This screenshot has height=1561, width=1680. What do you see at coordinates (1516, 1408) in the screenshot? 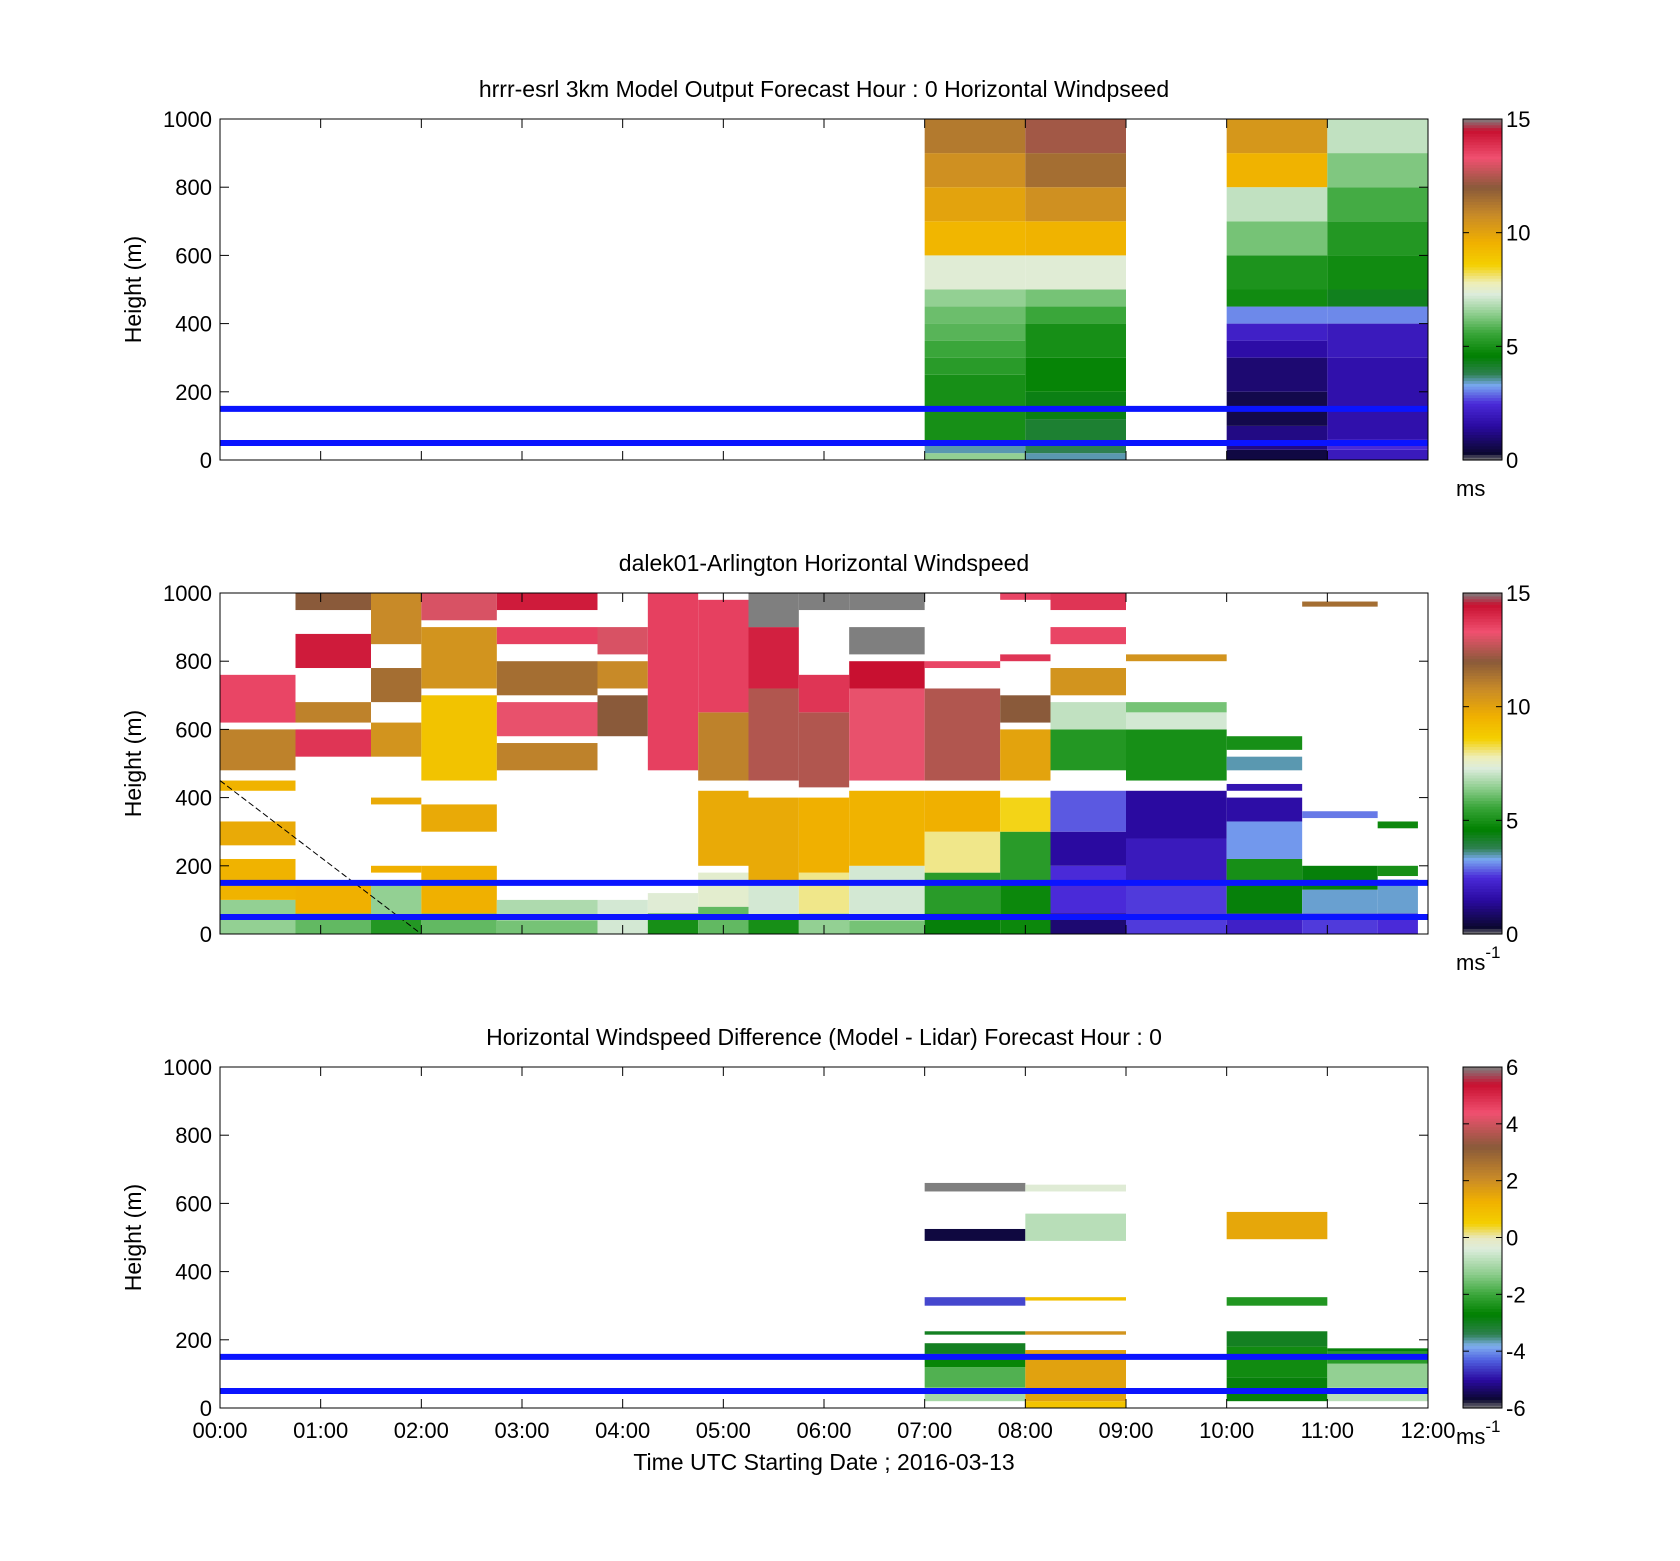
I see `colorbar-tick-label: -6` at bounding box center [1516, 1408].